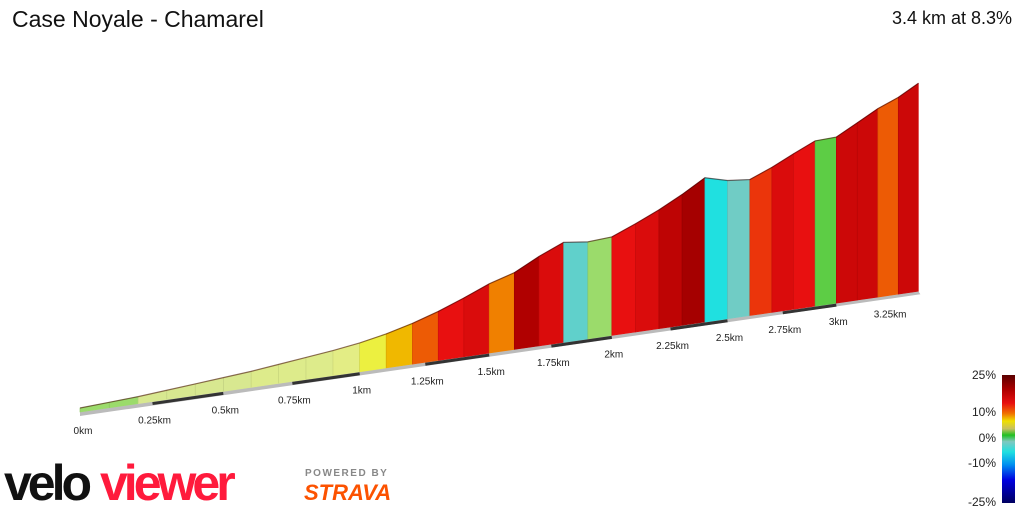 This screenshot has height=512, width=1024. Describe the element at coordinates (838, 322) in the screenshot. I see `x-tick-label: 3km` at that location.